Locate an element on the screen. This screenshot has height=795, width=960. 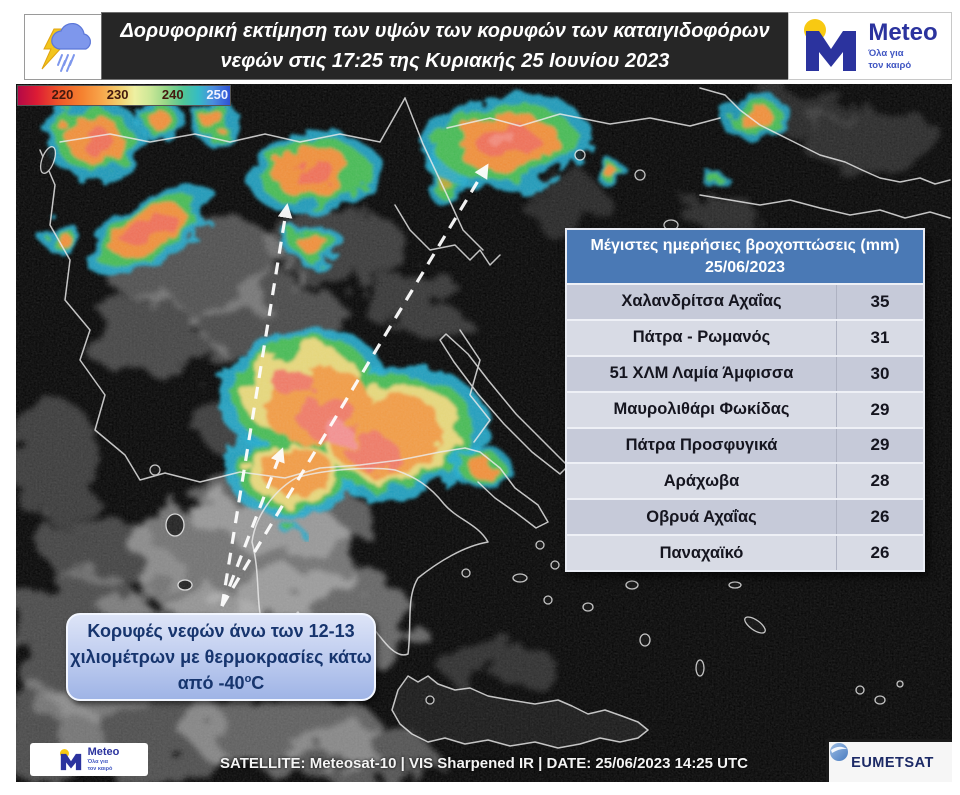
eumetsat-globe-icon is located at coordinates (839, 752).